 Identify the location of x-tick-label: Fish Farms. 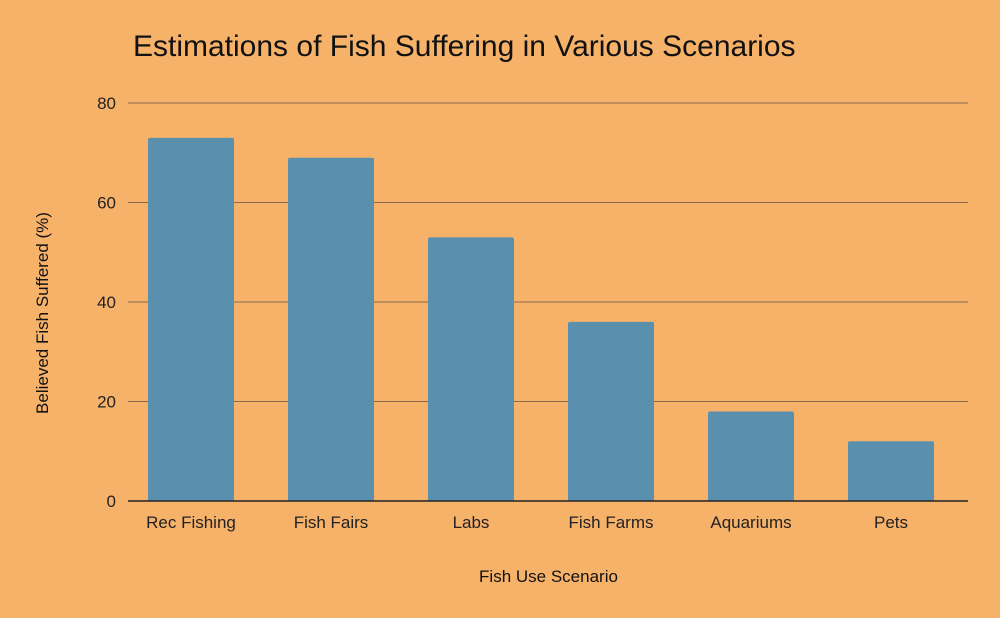
(611, 522).